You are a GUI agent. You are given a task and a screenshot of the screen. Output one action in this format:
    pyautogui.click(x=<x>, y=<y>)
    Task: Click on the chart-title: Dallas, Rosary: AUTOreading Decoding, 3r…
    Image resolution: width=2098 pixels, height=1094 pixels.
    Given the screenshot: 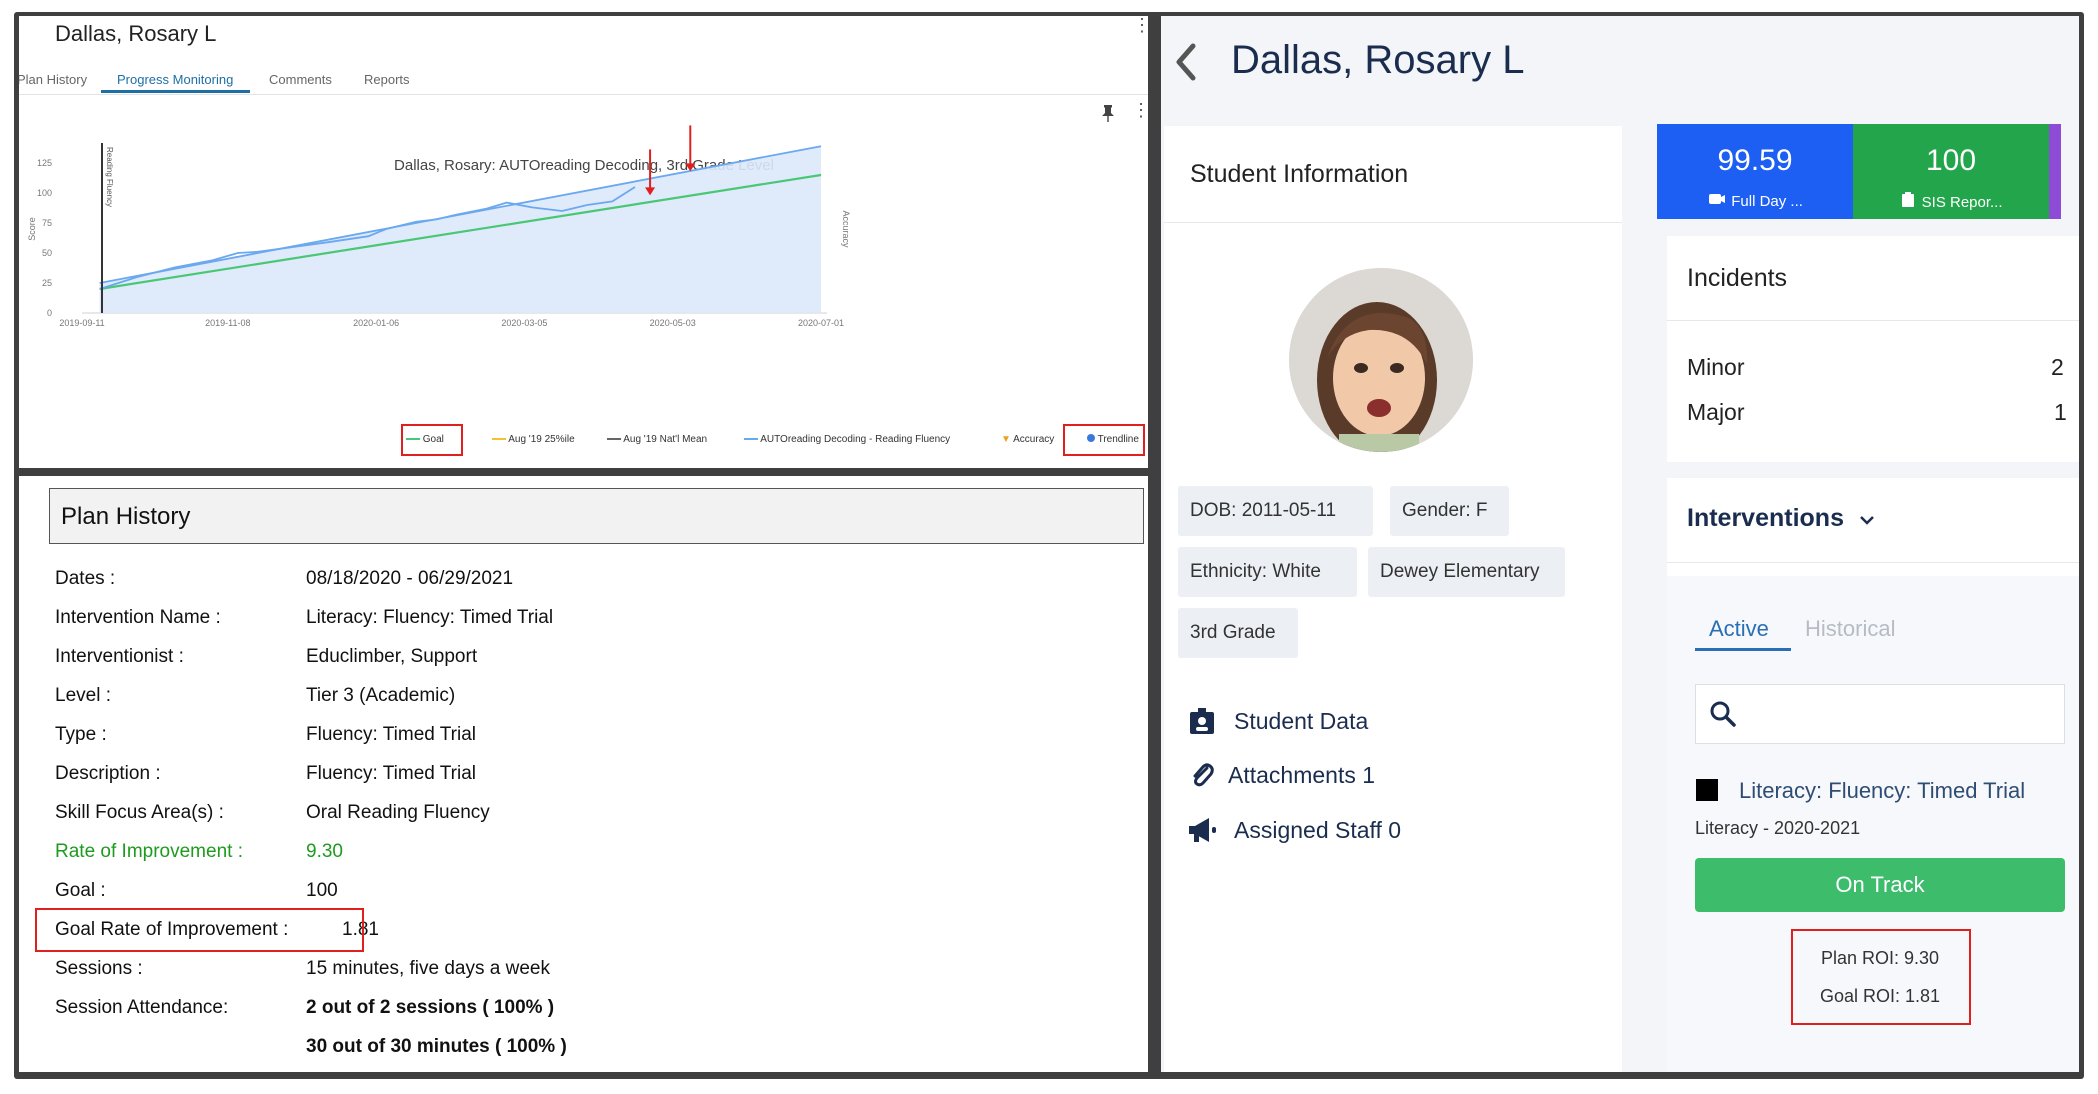 What is the action you would take?
    pyautogui.click(x=584, y=165)
    